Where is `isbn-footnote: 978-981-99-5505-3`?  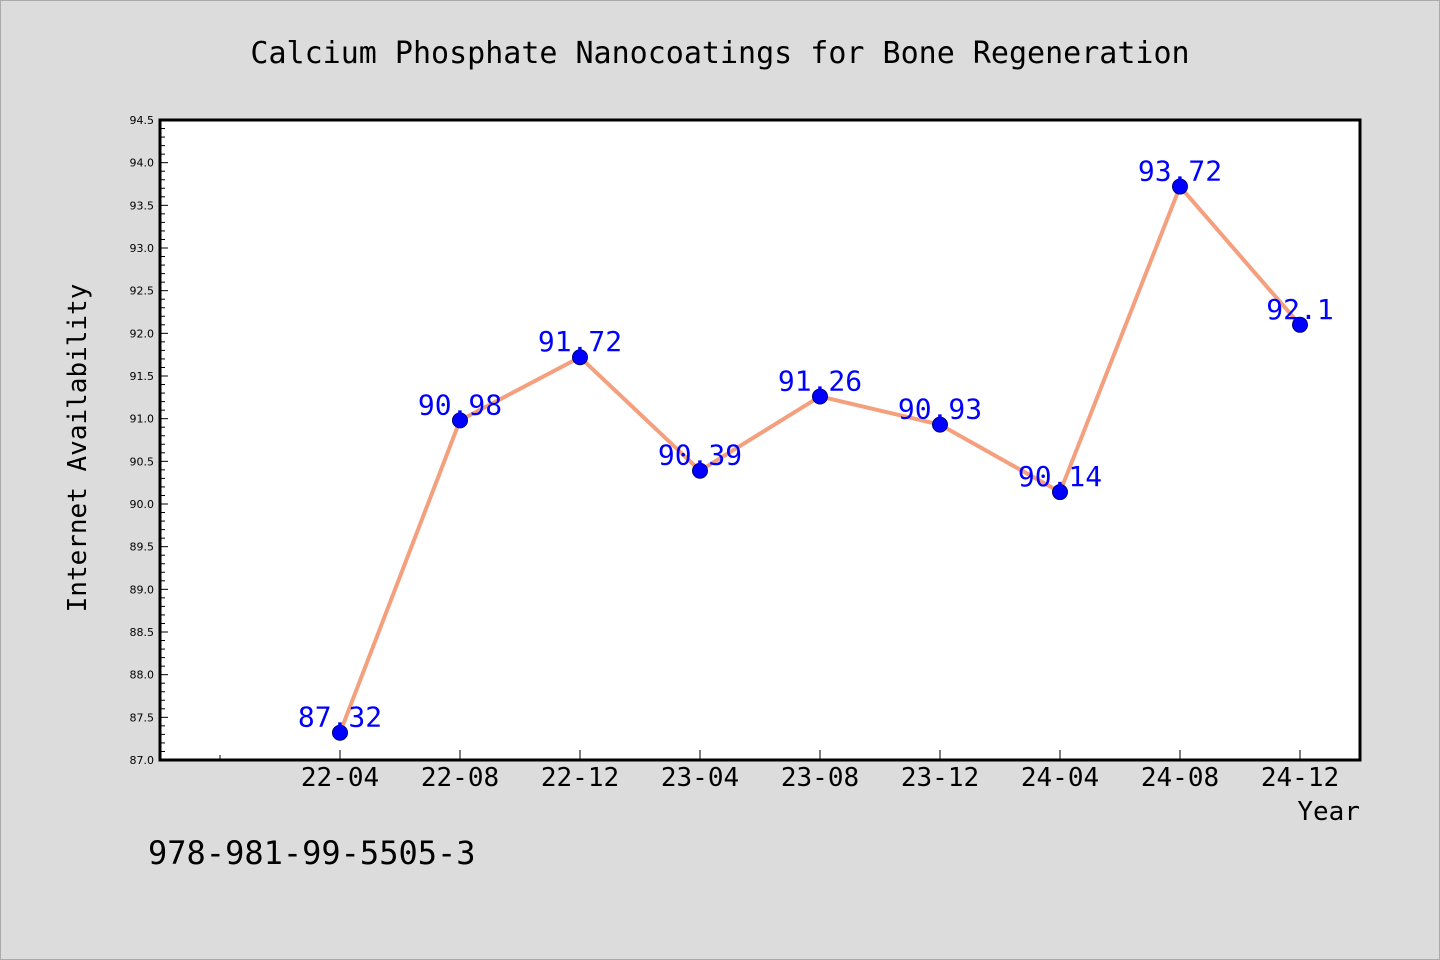
isbn-footnote: 978-981-99-5505-3 is located at coordinates (312, 853).